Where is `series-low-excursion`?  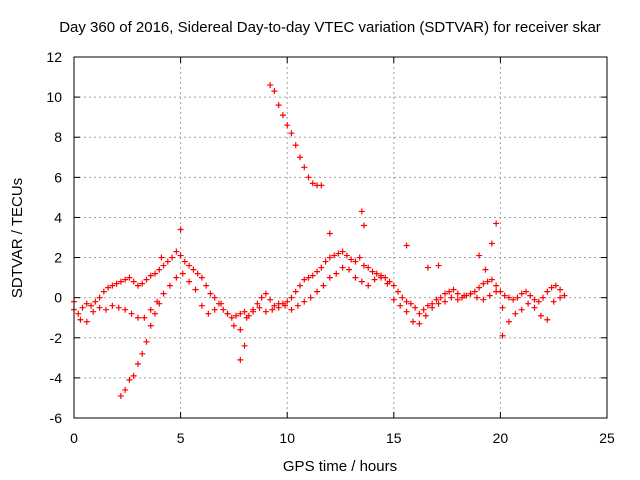 series-low-excursion is located at coordinates (140, 349).